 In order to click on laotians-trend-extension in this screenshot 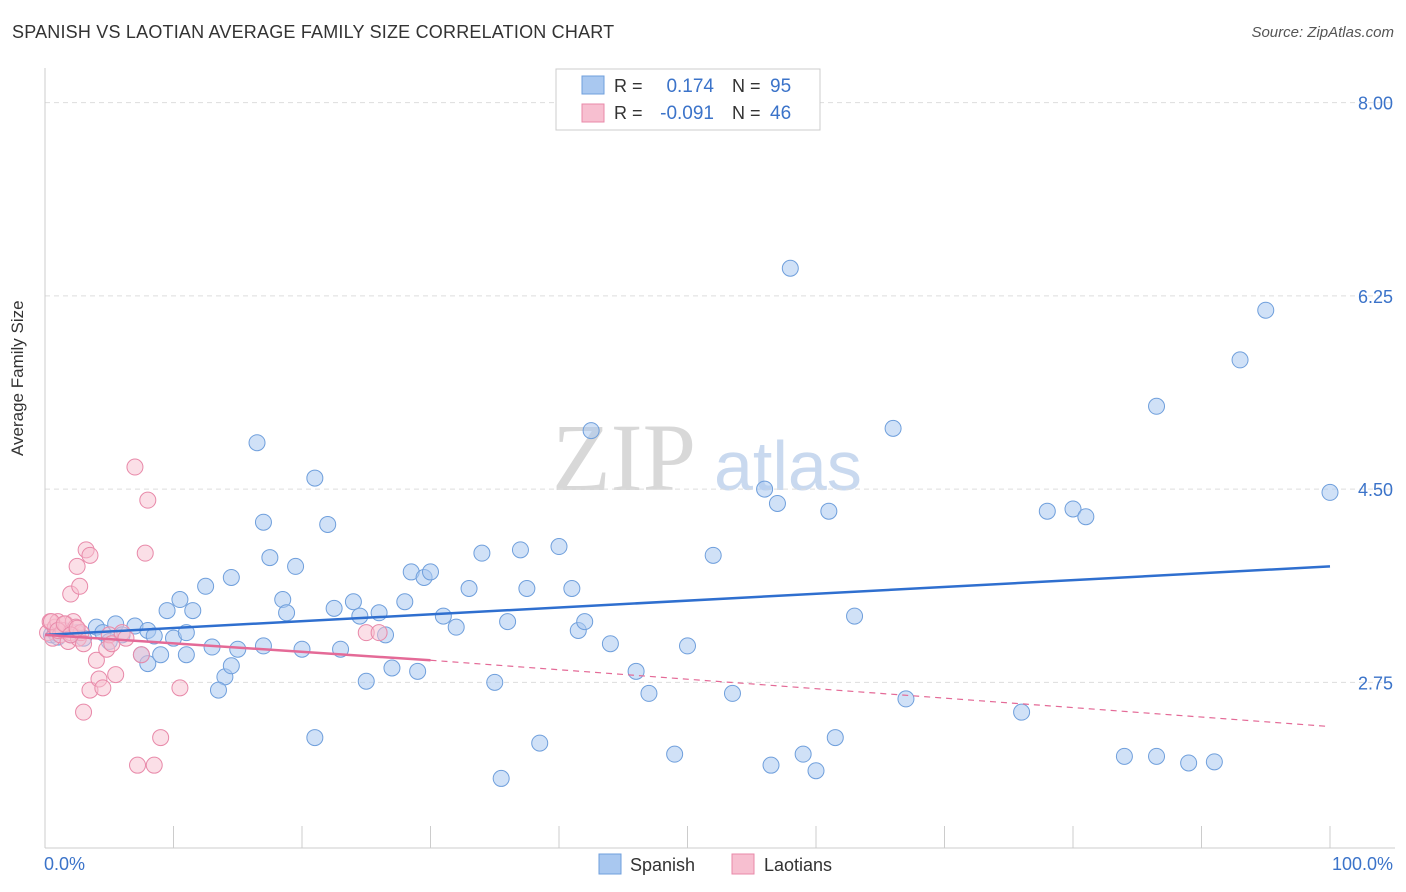, I will do `click(880, 693)`.